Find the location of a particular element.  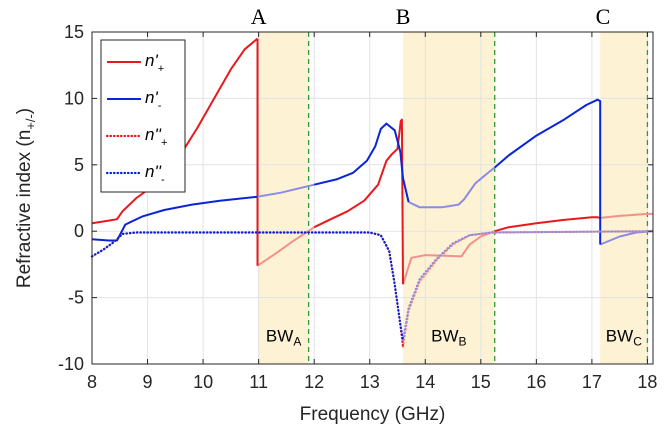

legend: n'+n'-n''+n''- is located at coordinates (143, 116).